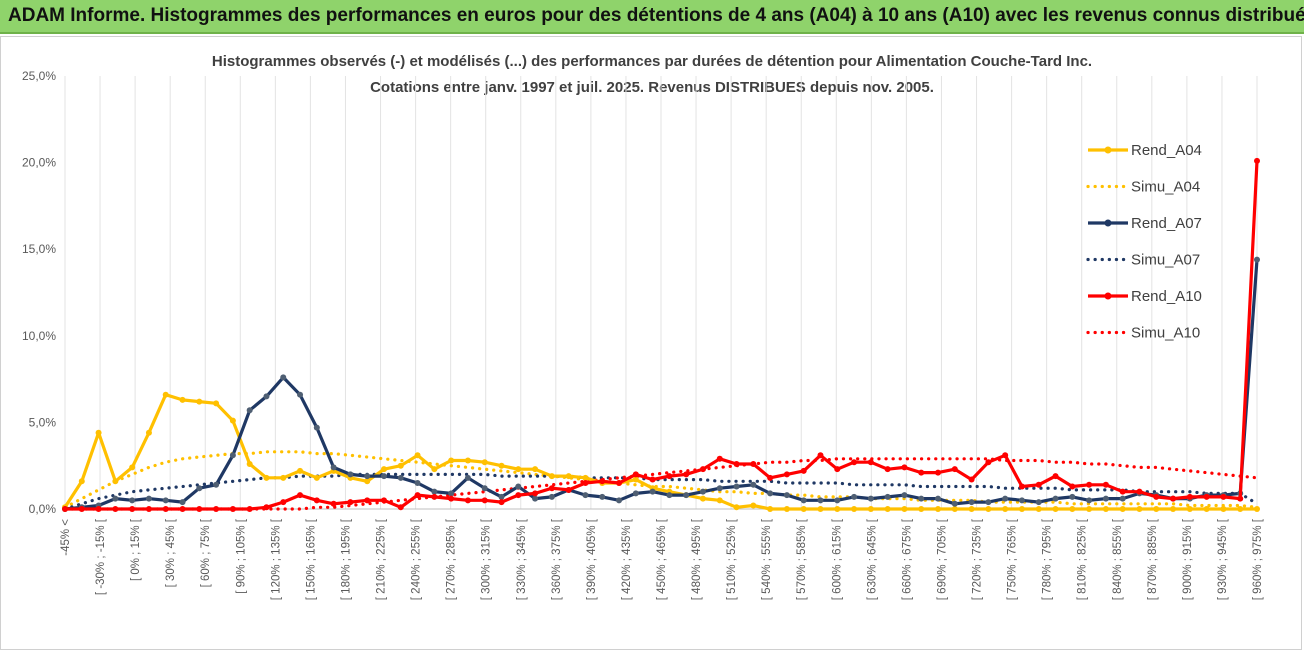 Image resolution: width=1304 pixels, height=652 pixels. Describe the element at coordinates (136, 549) in the screenshot. I see `x-tick-label: [ 0% ; 15% [` at that location.